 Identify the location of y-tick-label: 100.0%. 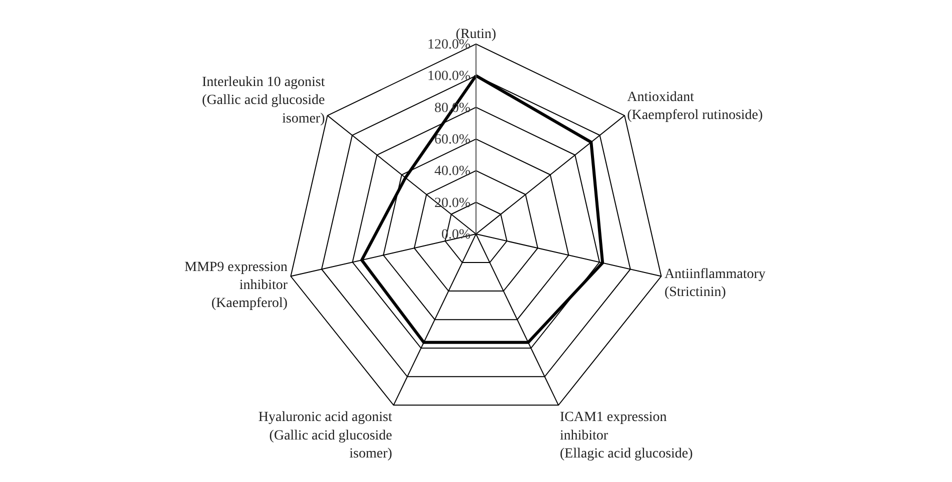
(449, 76).